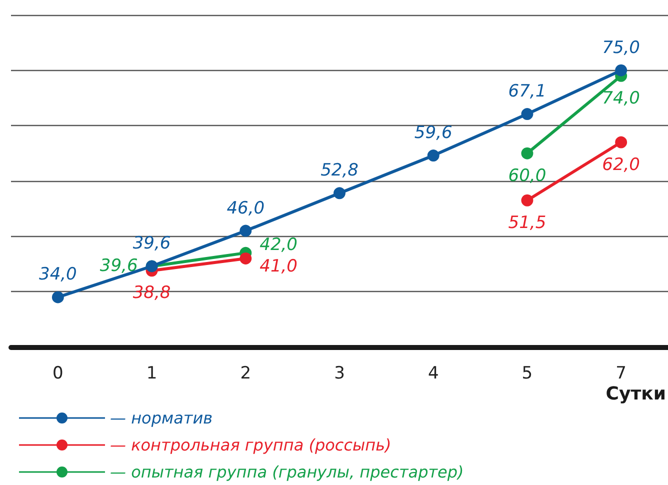 Image resolution: width=668 pixels, height=485 pixels. What do you see at coordinates (245, 208) in the screenshot?
I see `data-label: 46,0` at bounding box center [245, 208].